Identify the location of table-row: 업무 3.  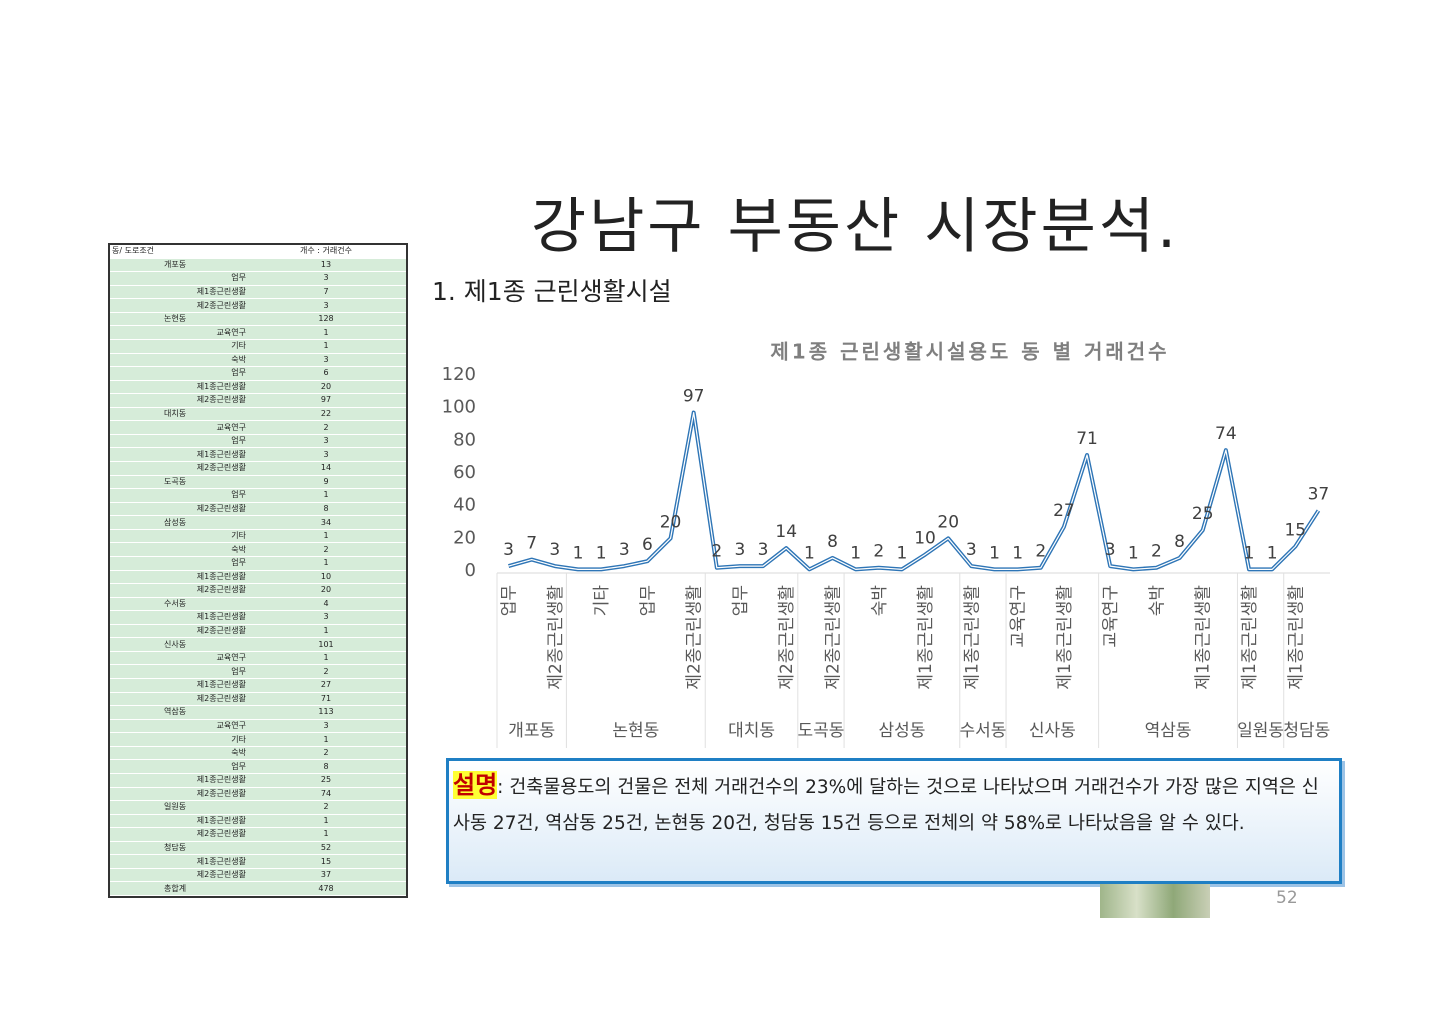
(258, 279).